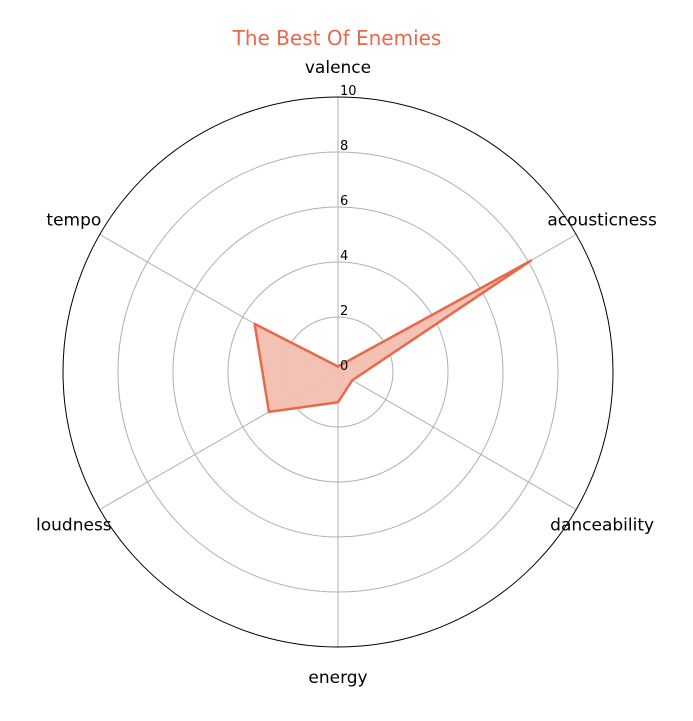  I want to click on radial-tick-label: 2, so click(344, 311).